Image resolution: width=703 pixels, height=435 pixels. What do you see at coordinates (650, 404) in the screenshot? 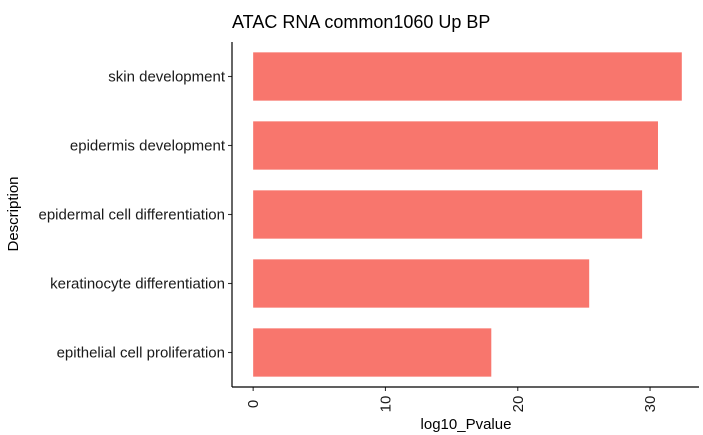
I see `x-tick-label-4: 30` at bounding box center [650, 404].